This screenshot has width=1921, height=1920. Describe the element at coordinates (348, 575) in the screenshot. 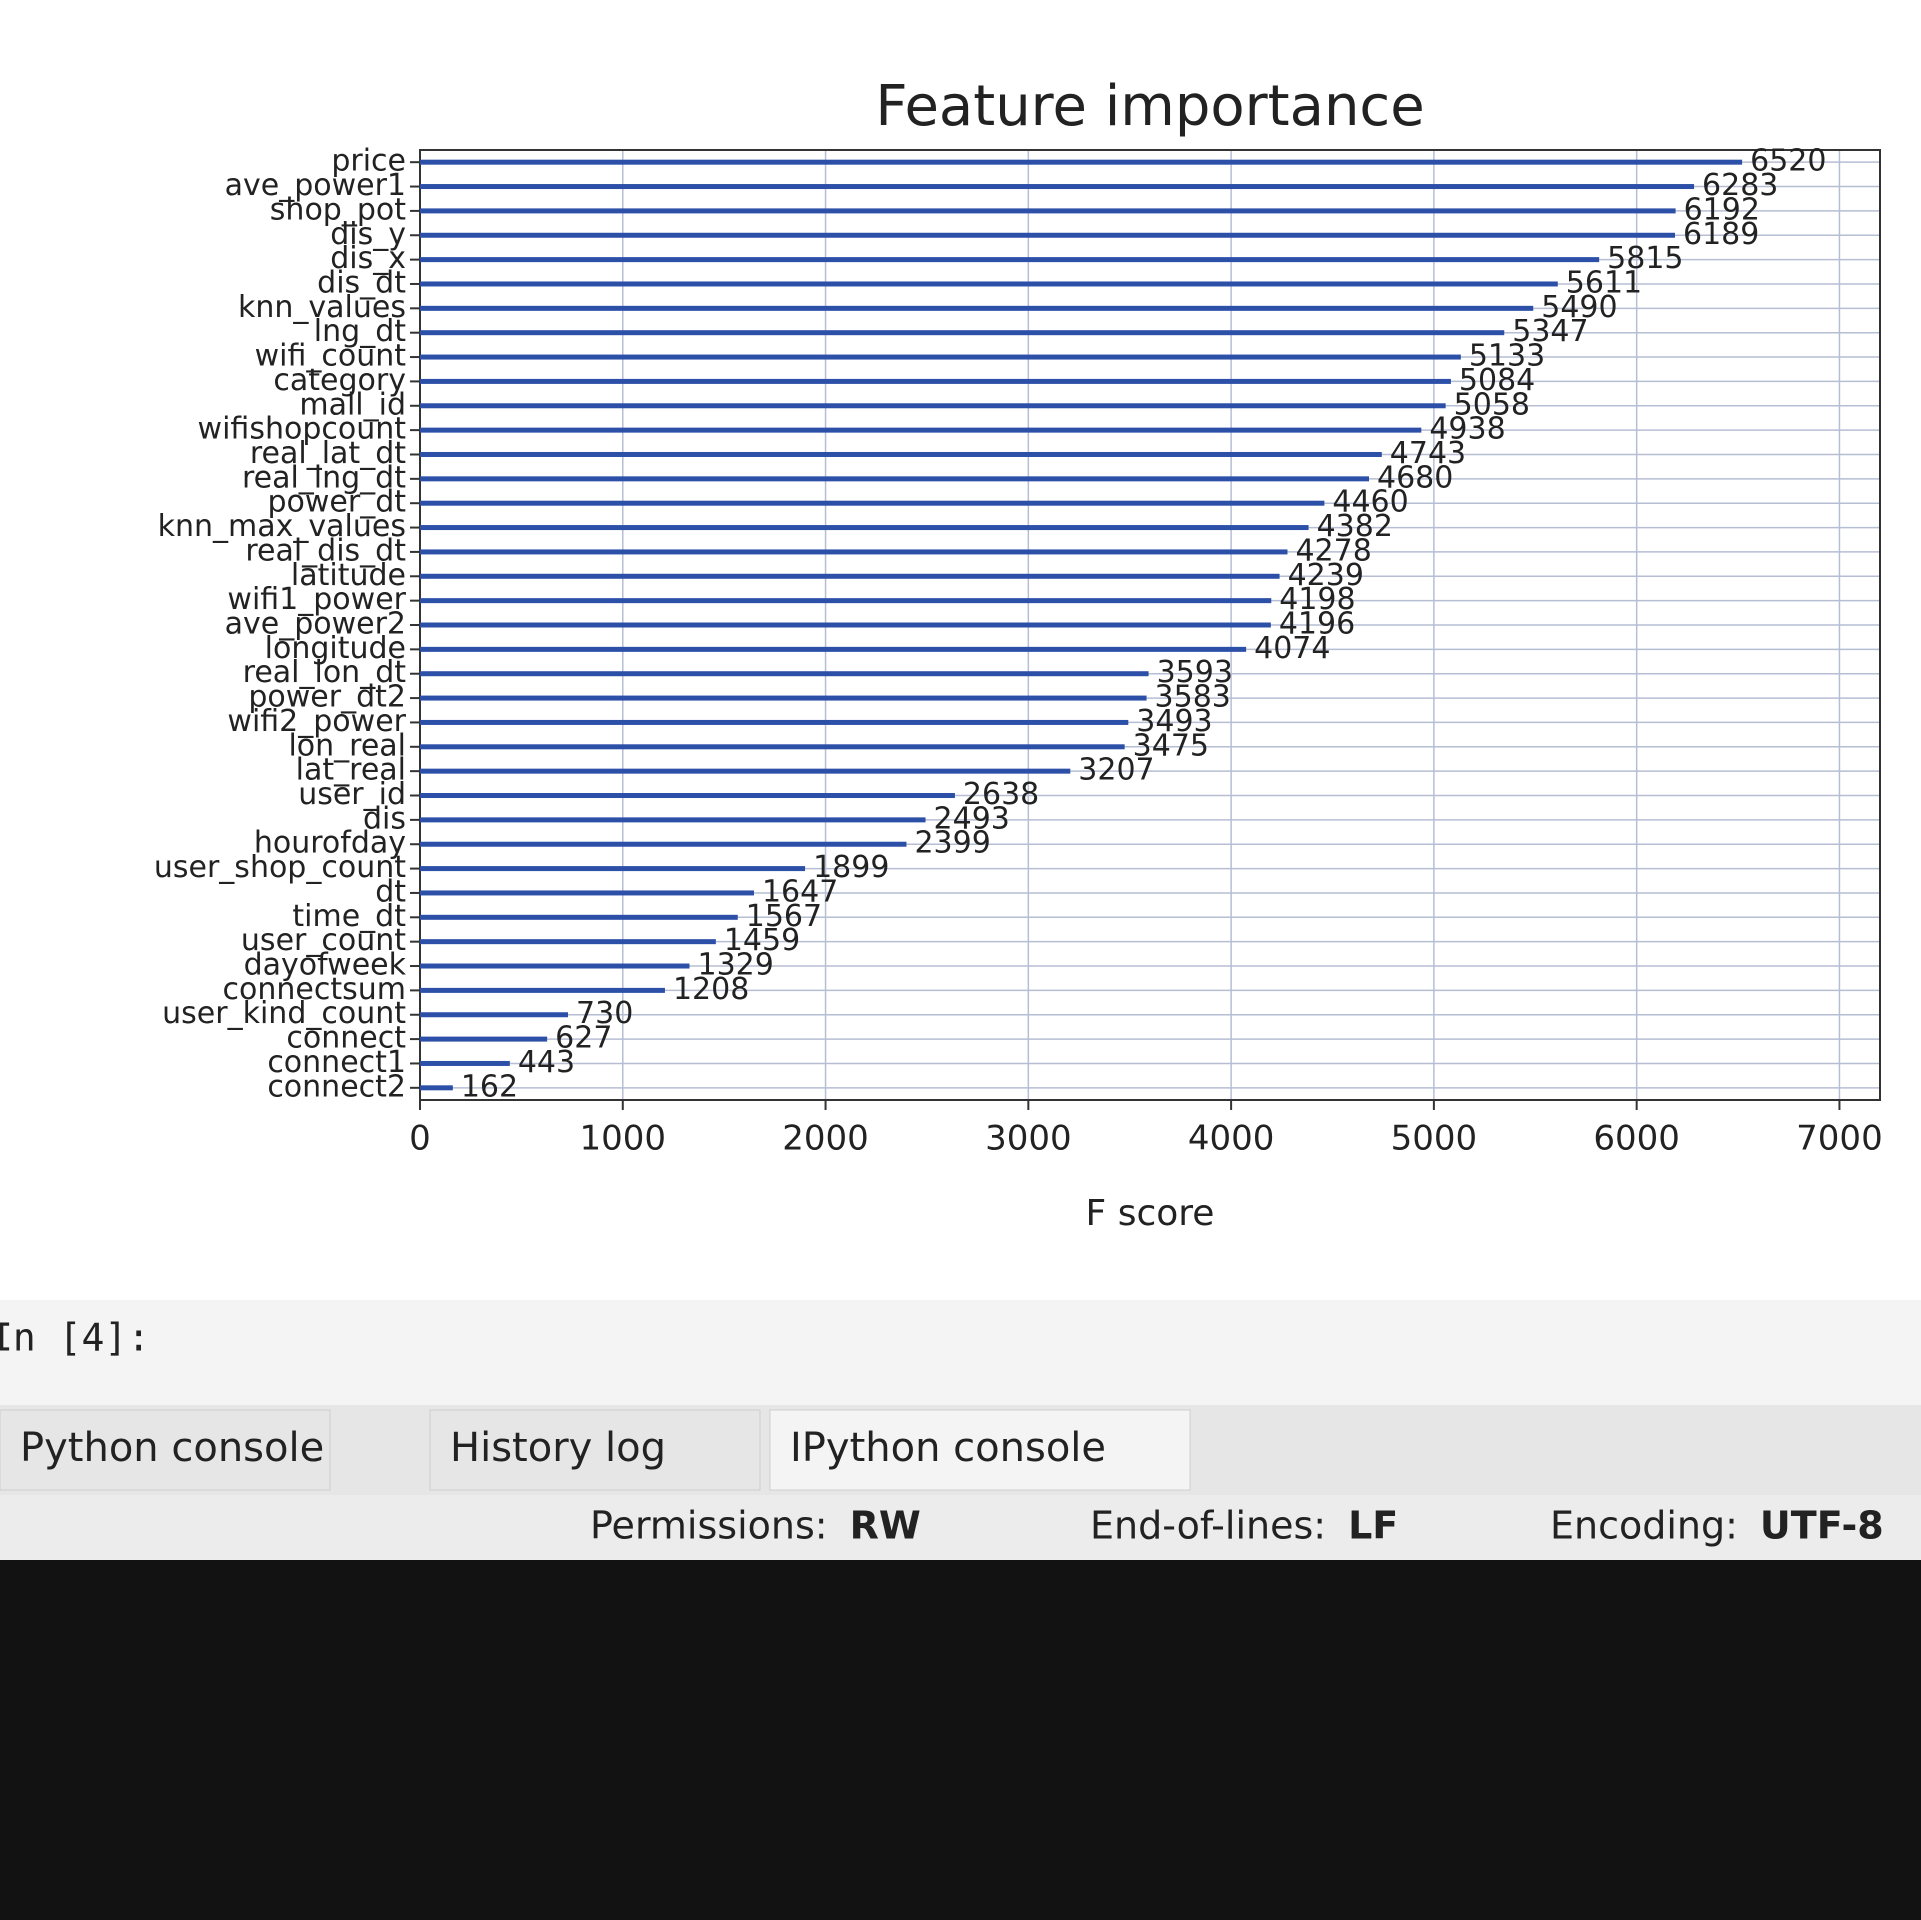

I see `y-tick-label: latitude` at that location.